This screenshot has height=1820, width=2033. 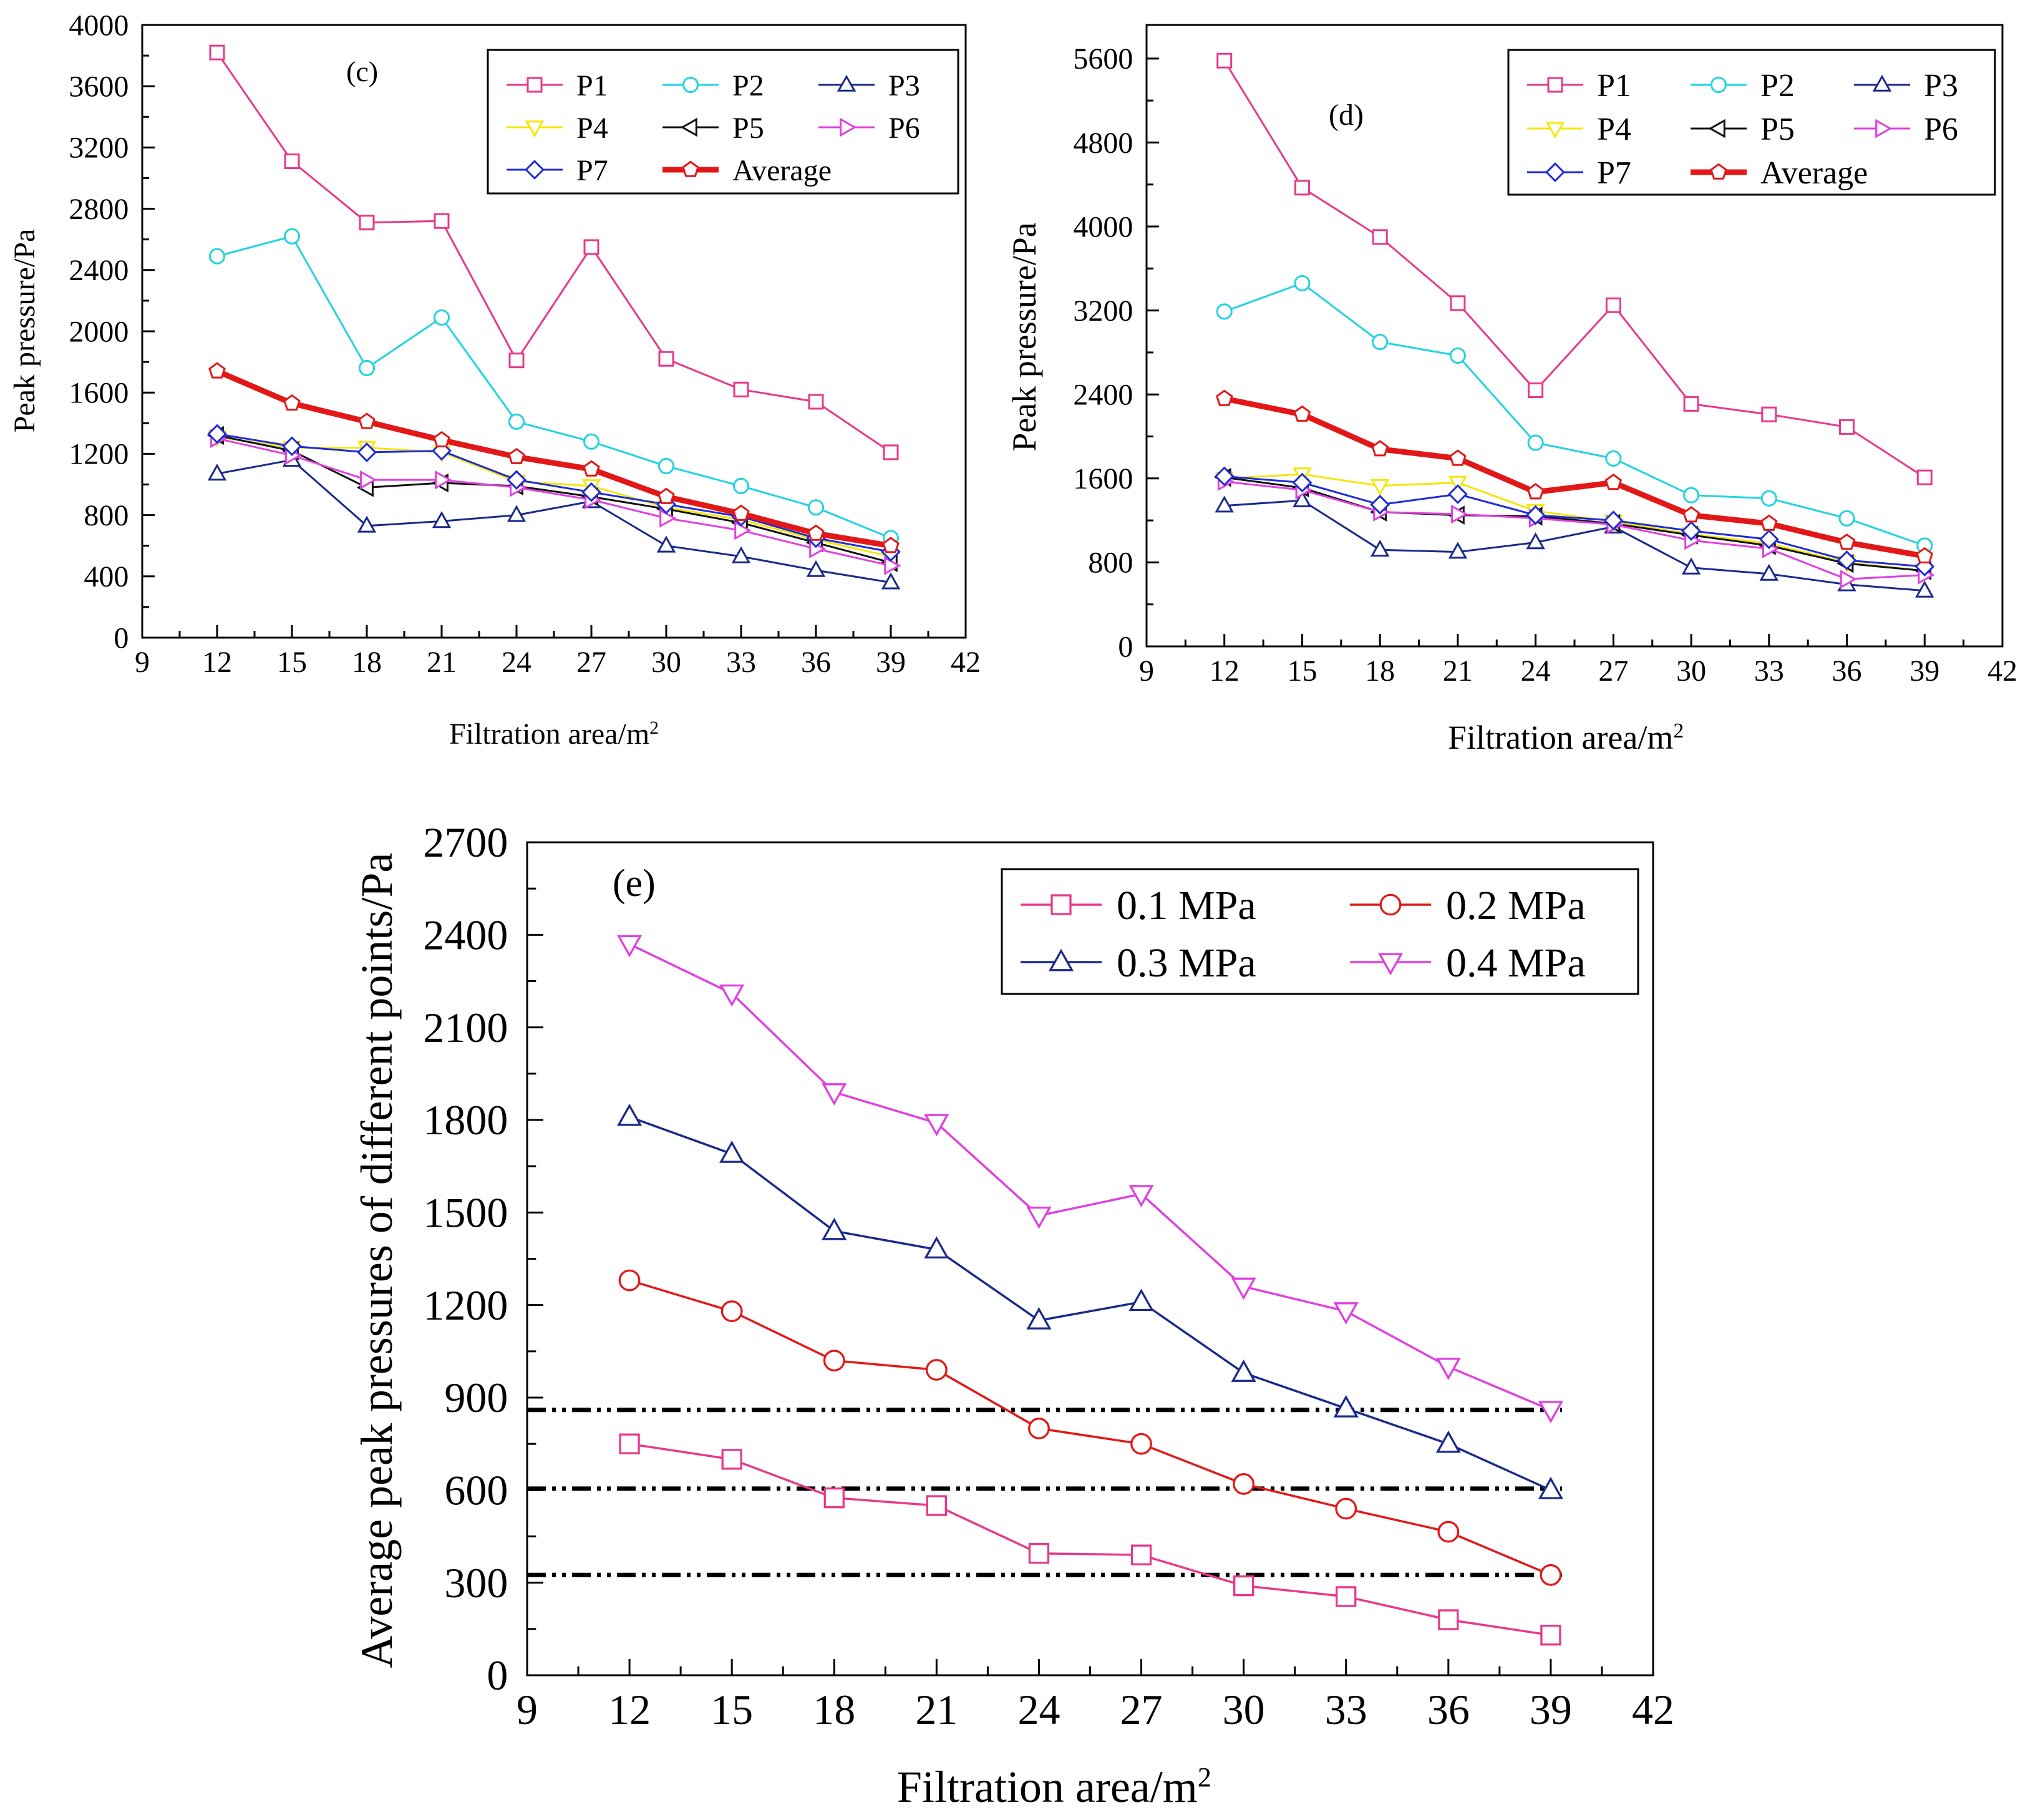 I want to click on legend-box, so click(x=1751, y=123).